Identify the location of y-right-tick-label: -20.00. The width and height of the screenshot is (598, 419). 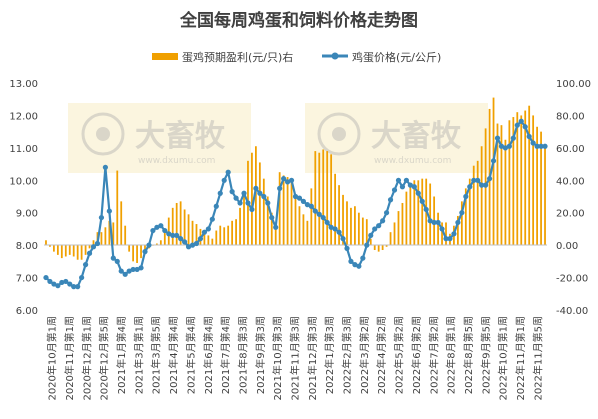
(572, 279).